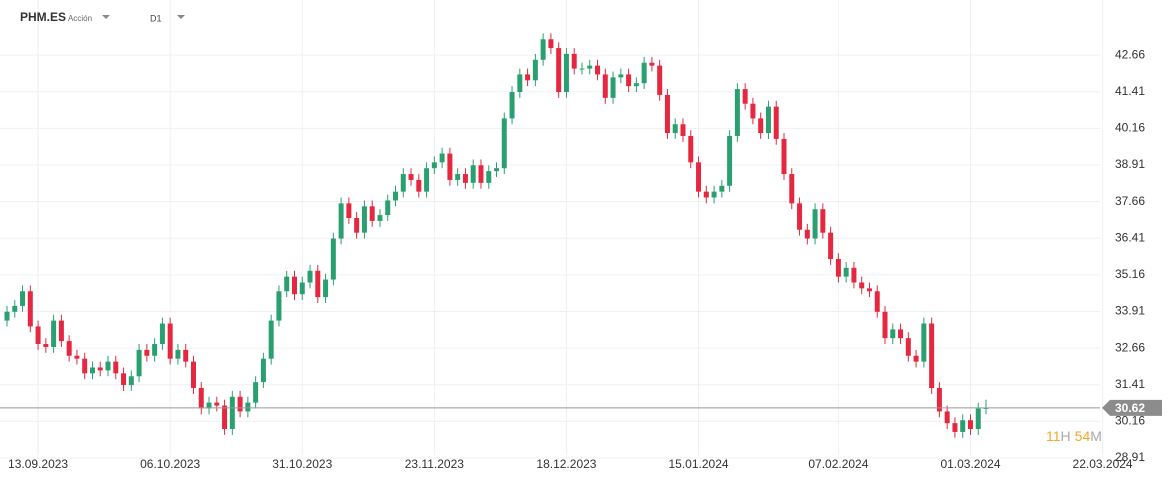 The width and height of the screenshot is (1175, 482). I want to click on y-tick-label: 40.16, so click(1130, 128).